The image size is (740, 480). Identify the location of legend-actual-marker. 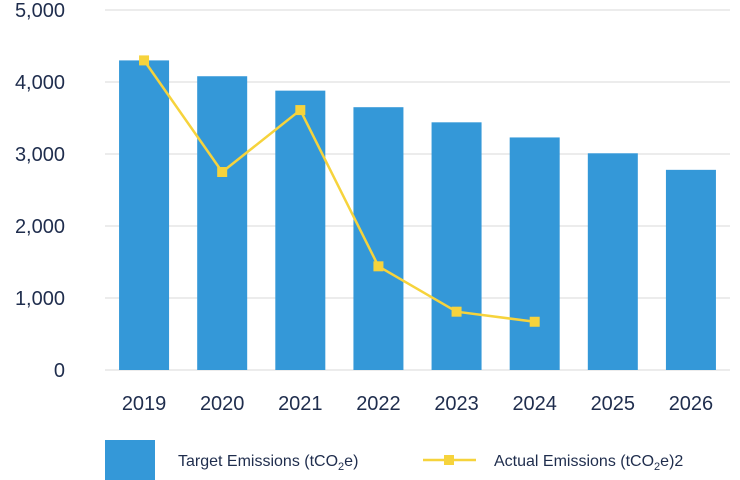
(449, 460).